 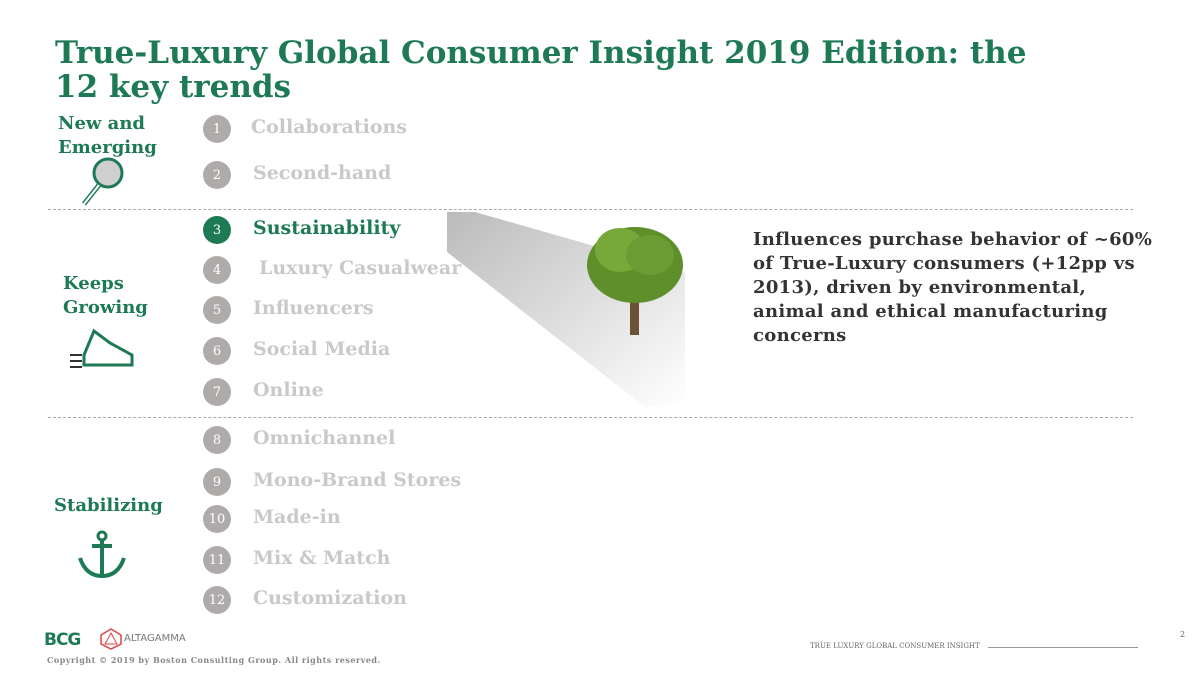 What do you see at coordinates (217, 519) in the screenshot?
I see `trend-number: 10` at bounding box center [217, 519].